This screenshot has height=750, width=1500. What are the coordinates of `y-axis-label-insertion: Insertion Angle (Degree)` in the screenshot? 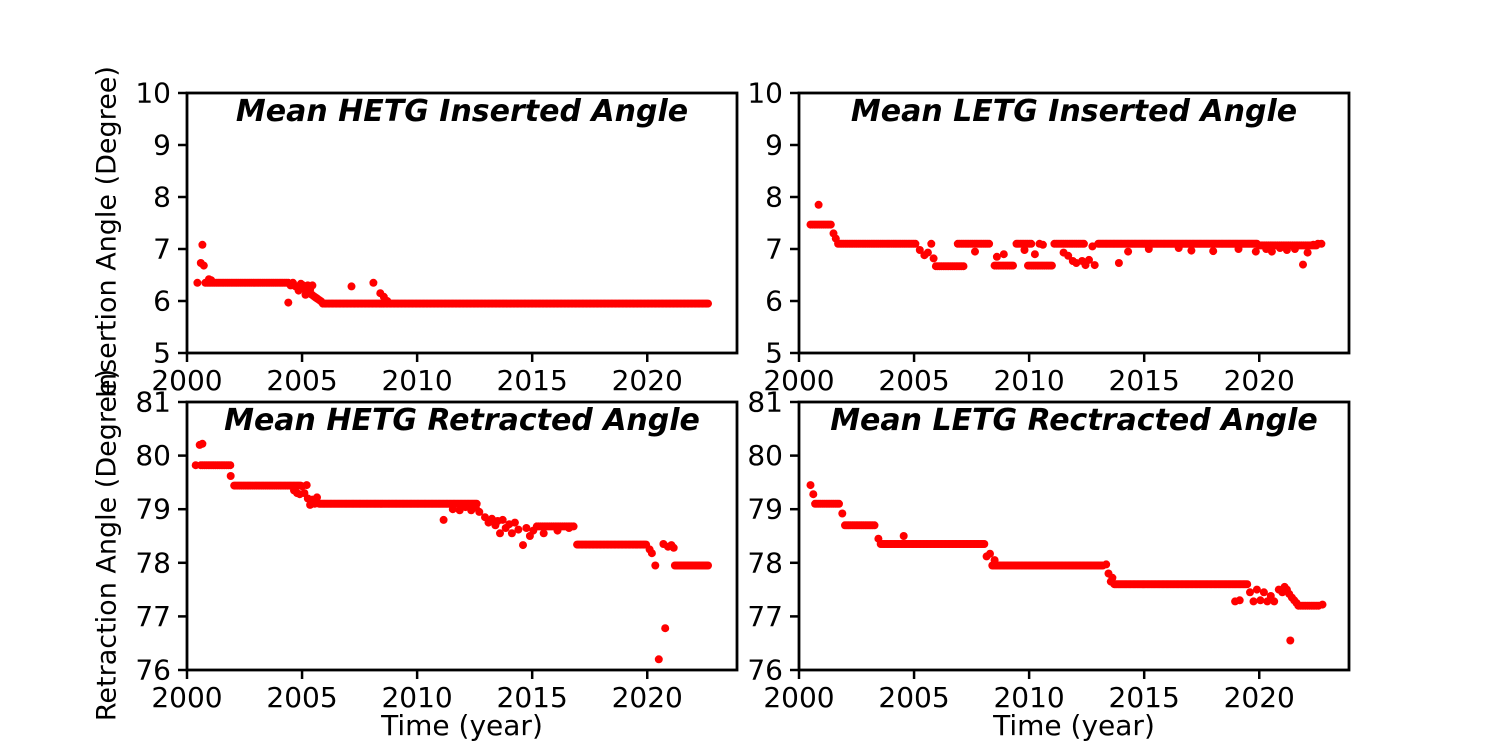 It's located at (107, 232).